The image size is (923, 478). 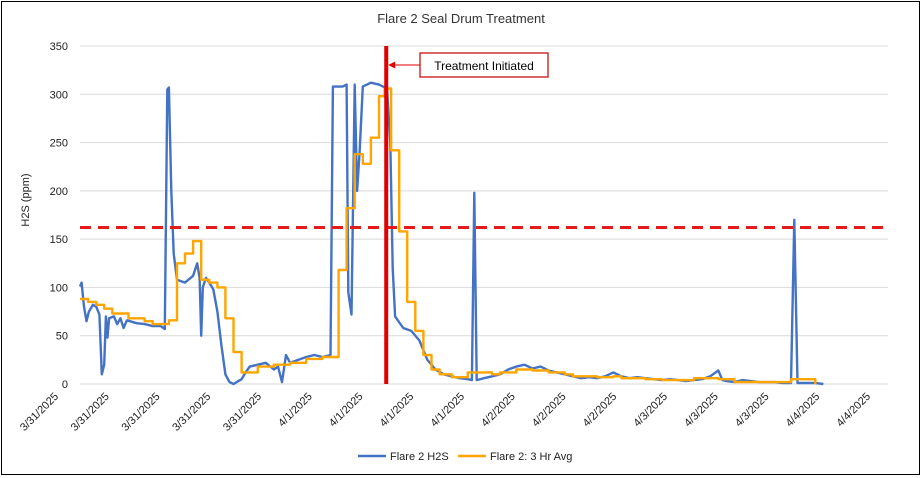 I want to click on chart-title: Flare 2 Seal Drum Treatment, so click(x=461, y=18).